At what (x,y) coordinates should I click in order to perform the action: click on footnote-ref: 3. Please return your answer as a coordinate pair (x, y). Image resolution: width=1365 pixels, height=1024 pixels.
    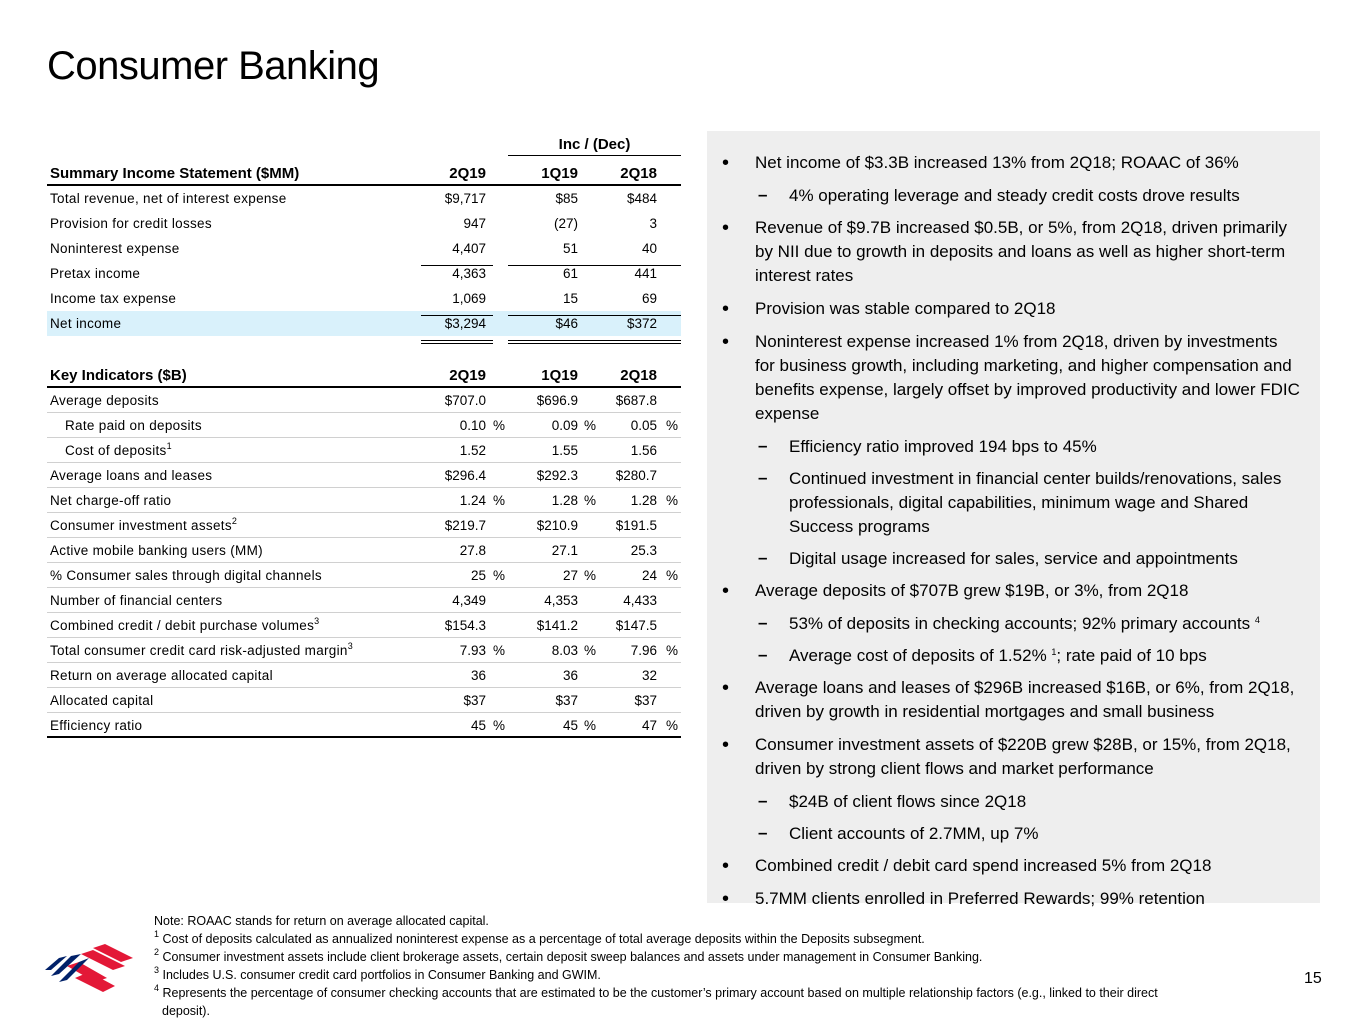
    Looking at the image, I should click on (317, 621).